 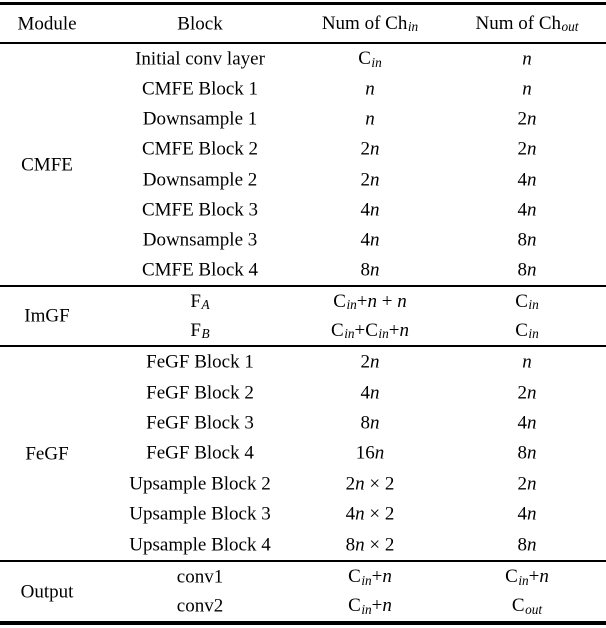 What do you see at coordinates (370, 58) in the screenshot?
I see `cell-num-ch-in: Cin` at bounding box center [370, 58].